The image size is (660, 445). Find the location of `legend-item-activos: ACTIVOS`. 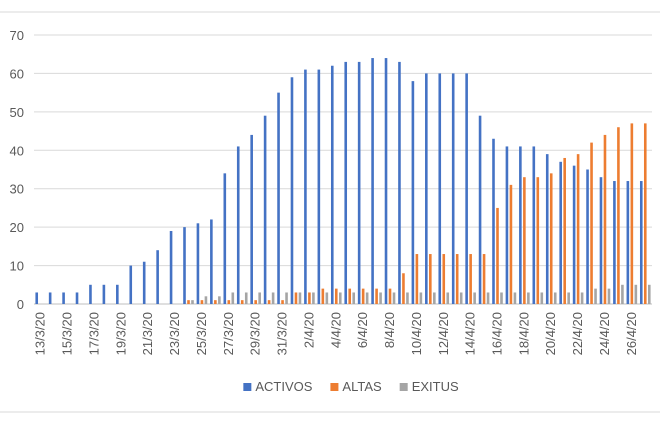

legend-item-activos: ACTIVOS is located at coordinates (278, 386).